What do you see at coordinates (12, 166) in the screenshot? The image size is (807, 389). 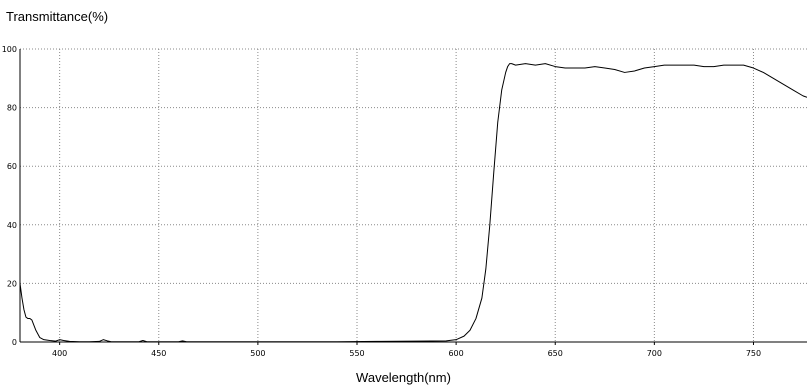 I see `y-tick-label: 60` at bounding box center [12, 166].